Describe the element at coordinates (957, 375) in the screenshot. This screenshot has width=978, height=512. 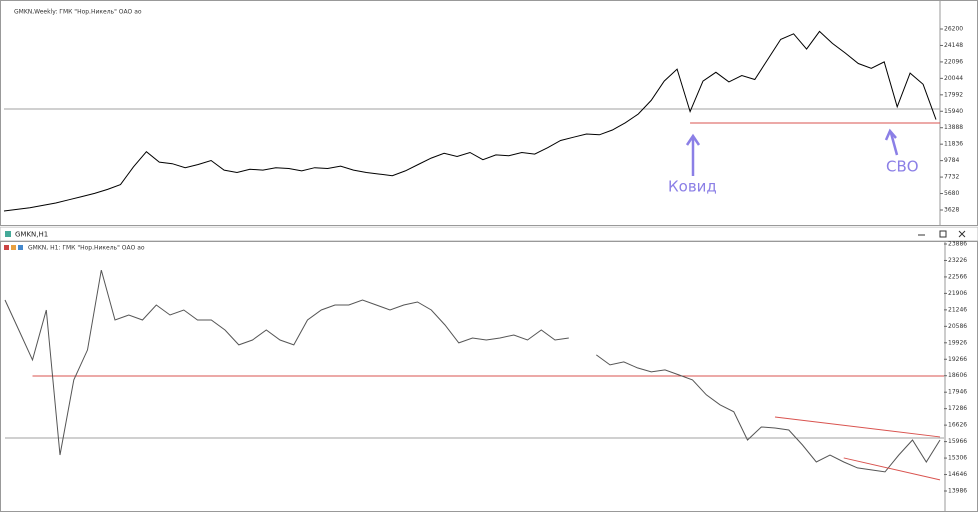
I see `y-tick-label: 18606` at that location.